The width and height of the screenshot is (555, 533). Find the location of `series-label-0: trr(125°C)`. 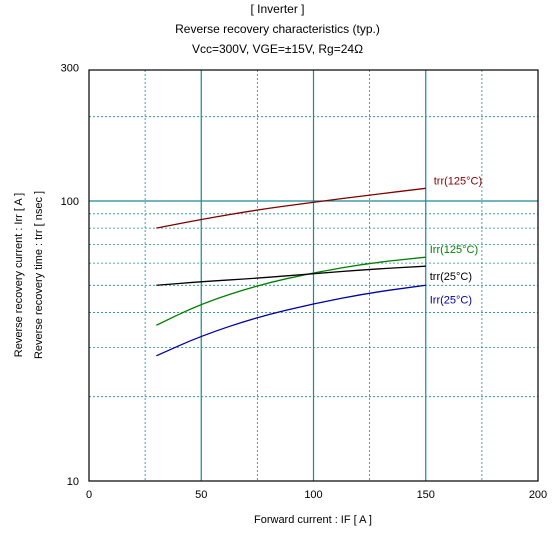

series-label-0: trr(125°C) is located at coordinates (458, 181).